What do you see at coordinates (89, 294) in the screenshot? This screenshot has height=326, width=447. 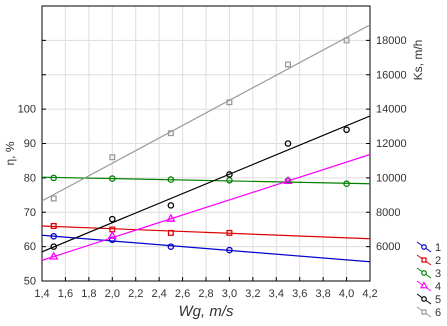 I see `x-tick-label: 1,8` at bounding box center [89, 294].